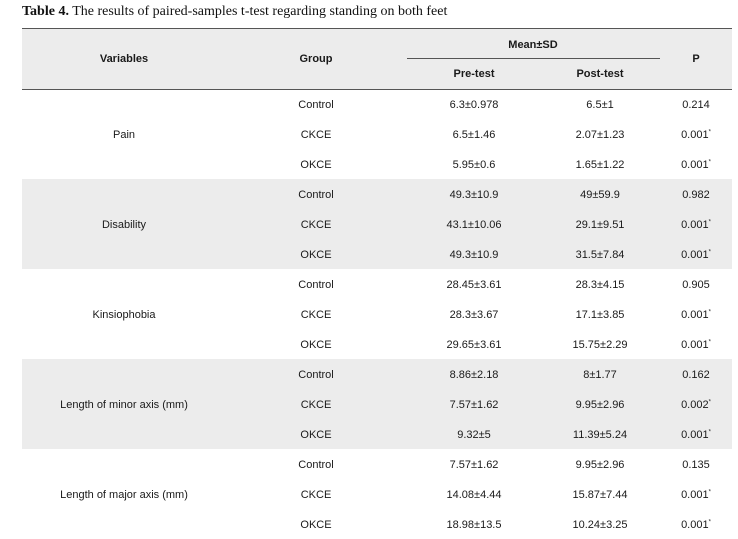 This screenshot has width=738, height=539. I want to click on pre-test-cell: 43.1±10.06, so click(474, 225).